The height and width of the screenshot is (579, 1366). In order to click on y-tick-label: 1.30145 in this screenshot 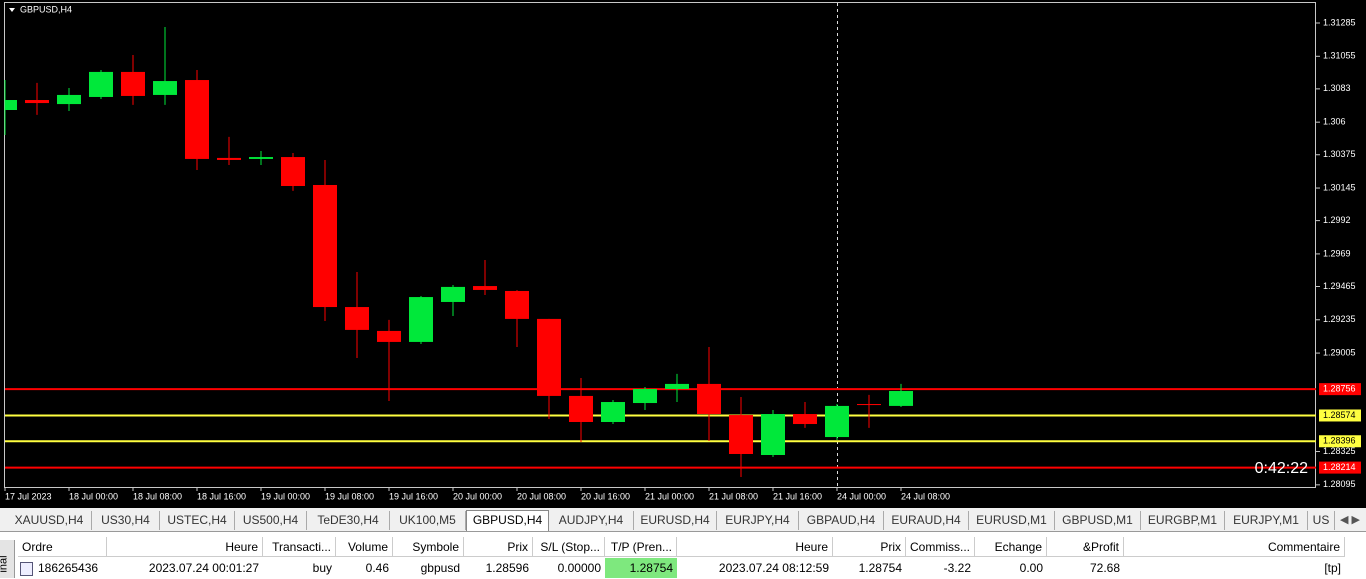, I will do `click(1339, 187)`.